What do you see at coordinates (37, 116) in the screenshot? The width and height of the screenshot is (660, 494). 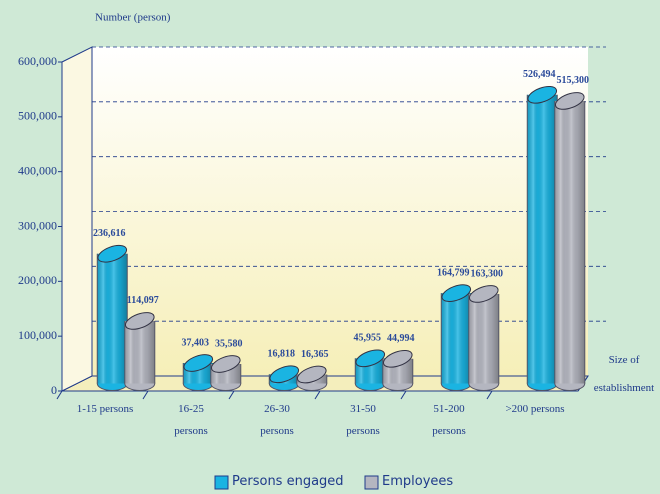 I see `y-tick-label: 500,000` at bounding box center [37, 116].